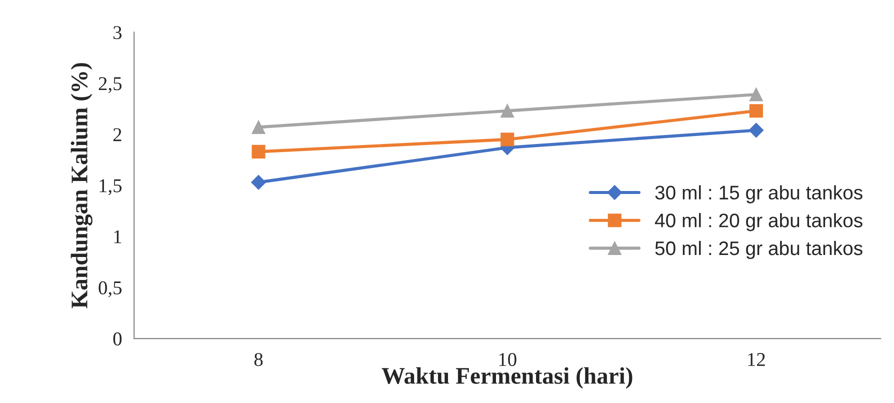  Describe the element at coordinates (507, 359) in the screenshot. I see `x-tick-label: 10` at that location.